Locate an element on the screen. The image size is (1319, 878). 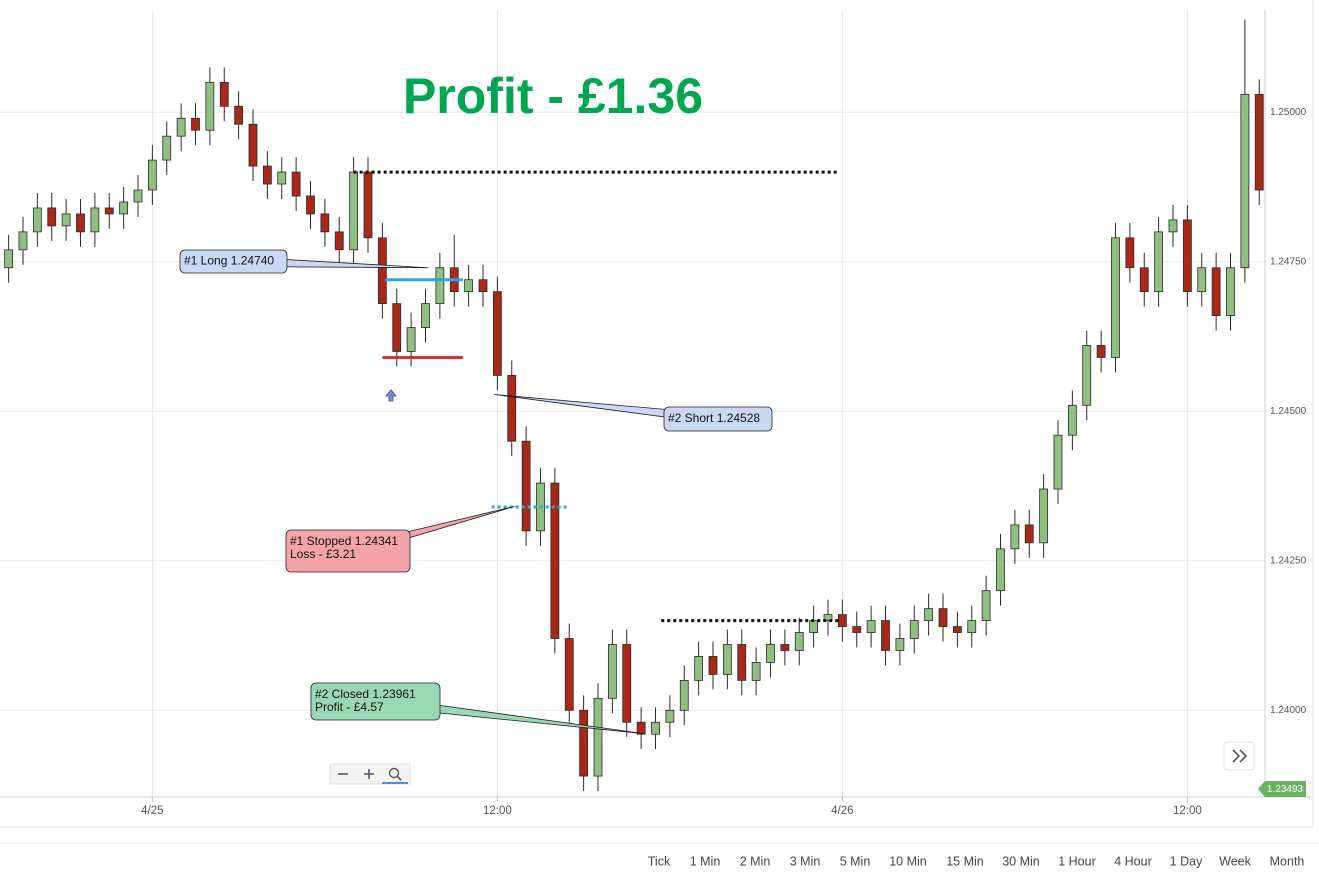
y-tick-label: 1.24500 is located at coordinates (1288, 411).